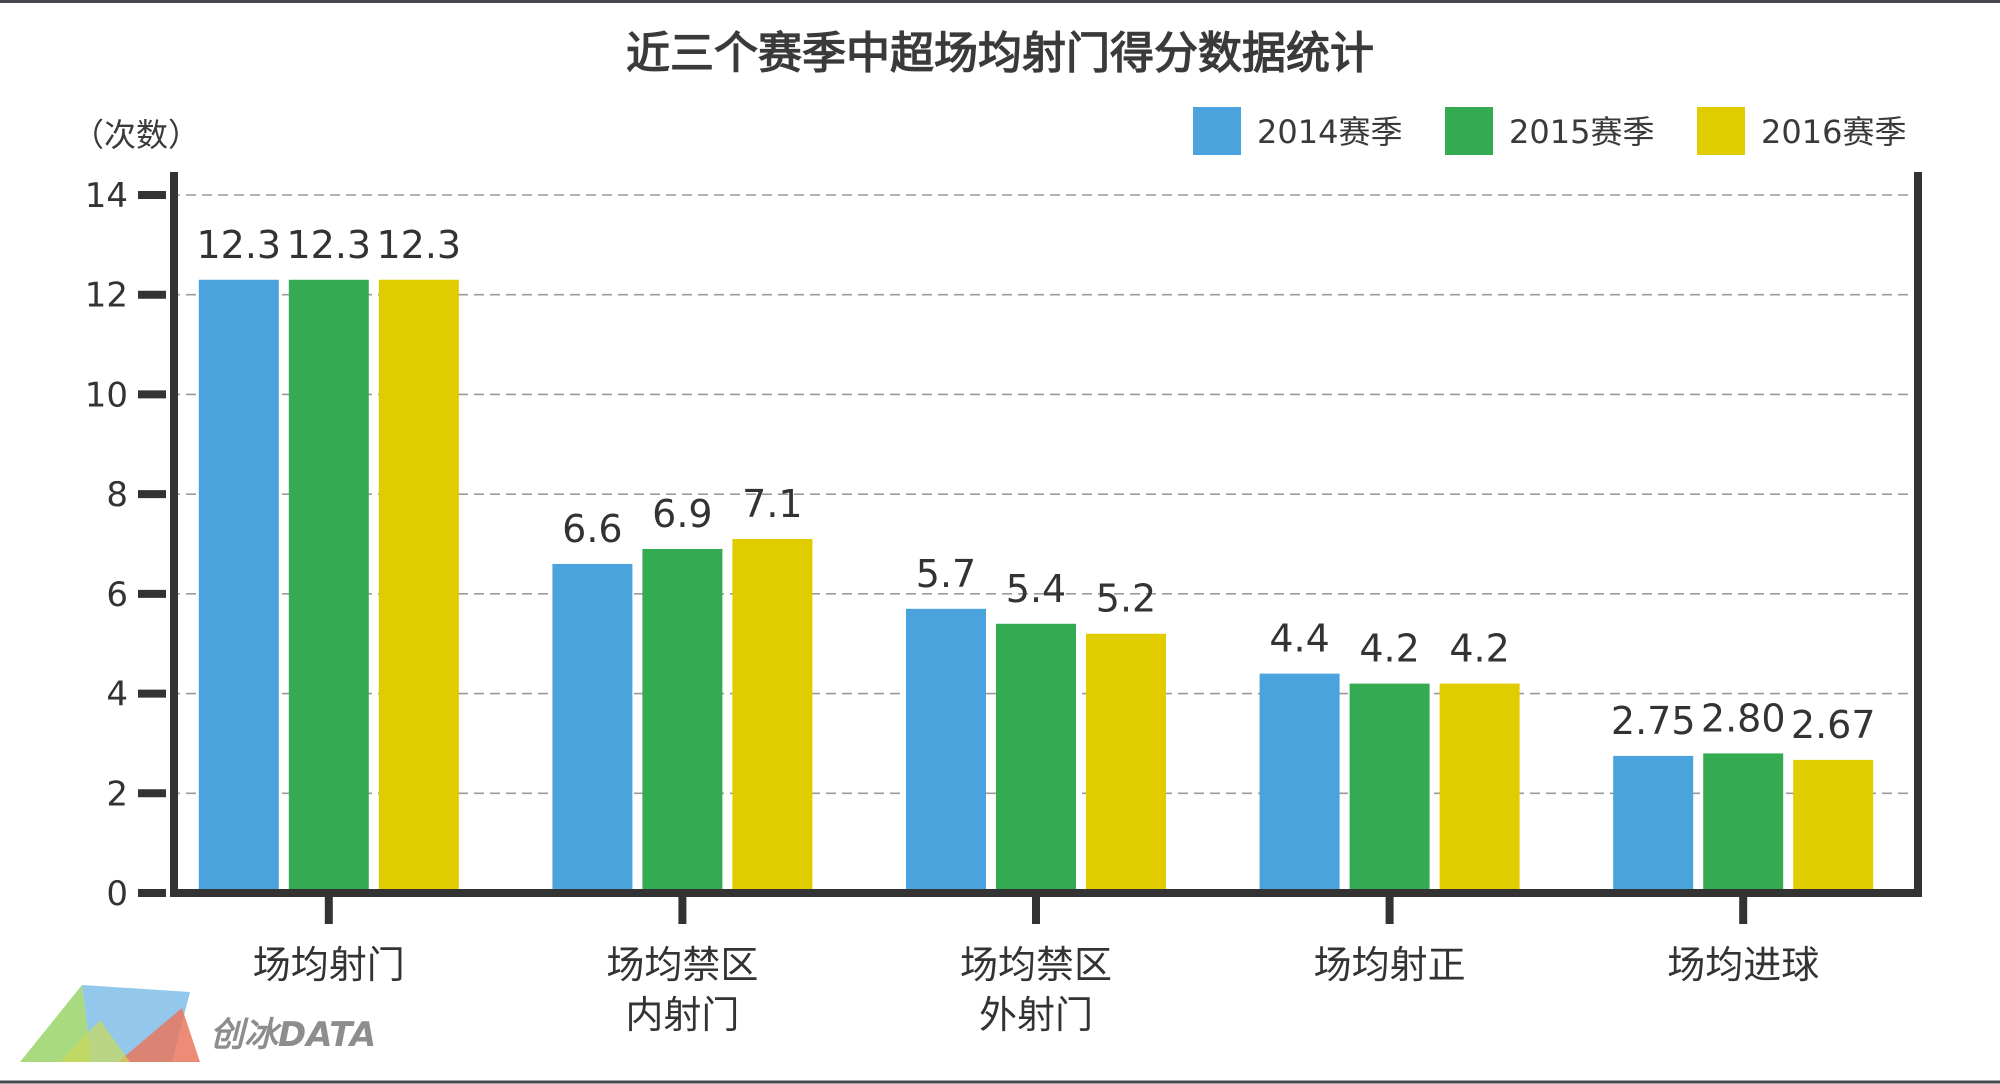 The image size is (2000, 1084). What do you see at coordinates (1581, 132) in the screenshot?
I see `legend-label: 2015赛季` at bounding box center [1581, 132].